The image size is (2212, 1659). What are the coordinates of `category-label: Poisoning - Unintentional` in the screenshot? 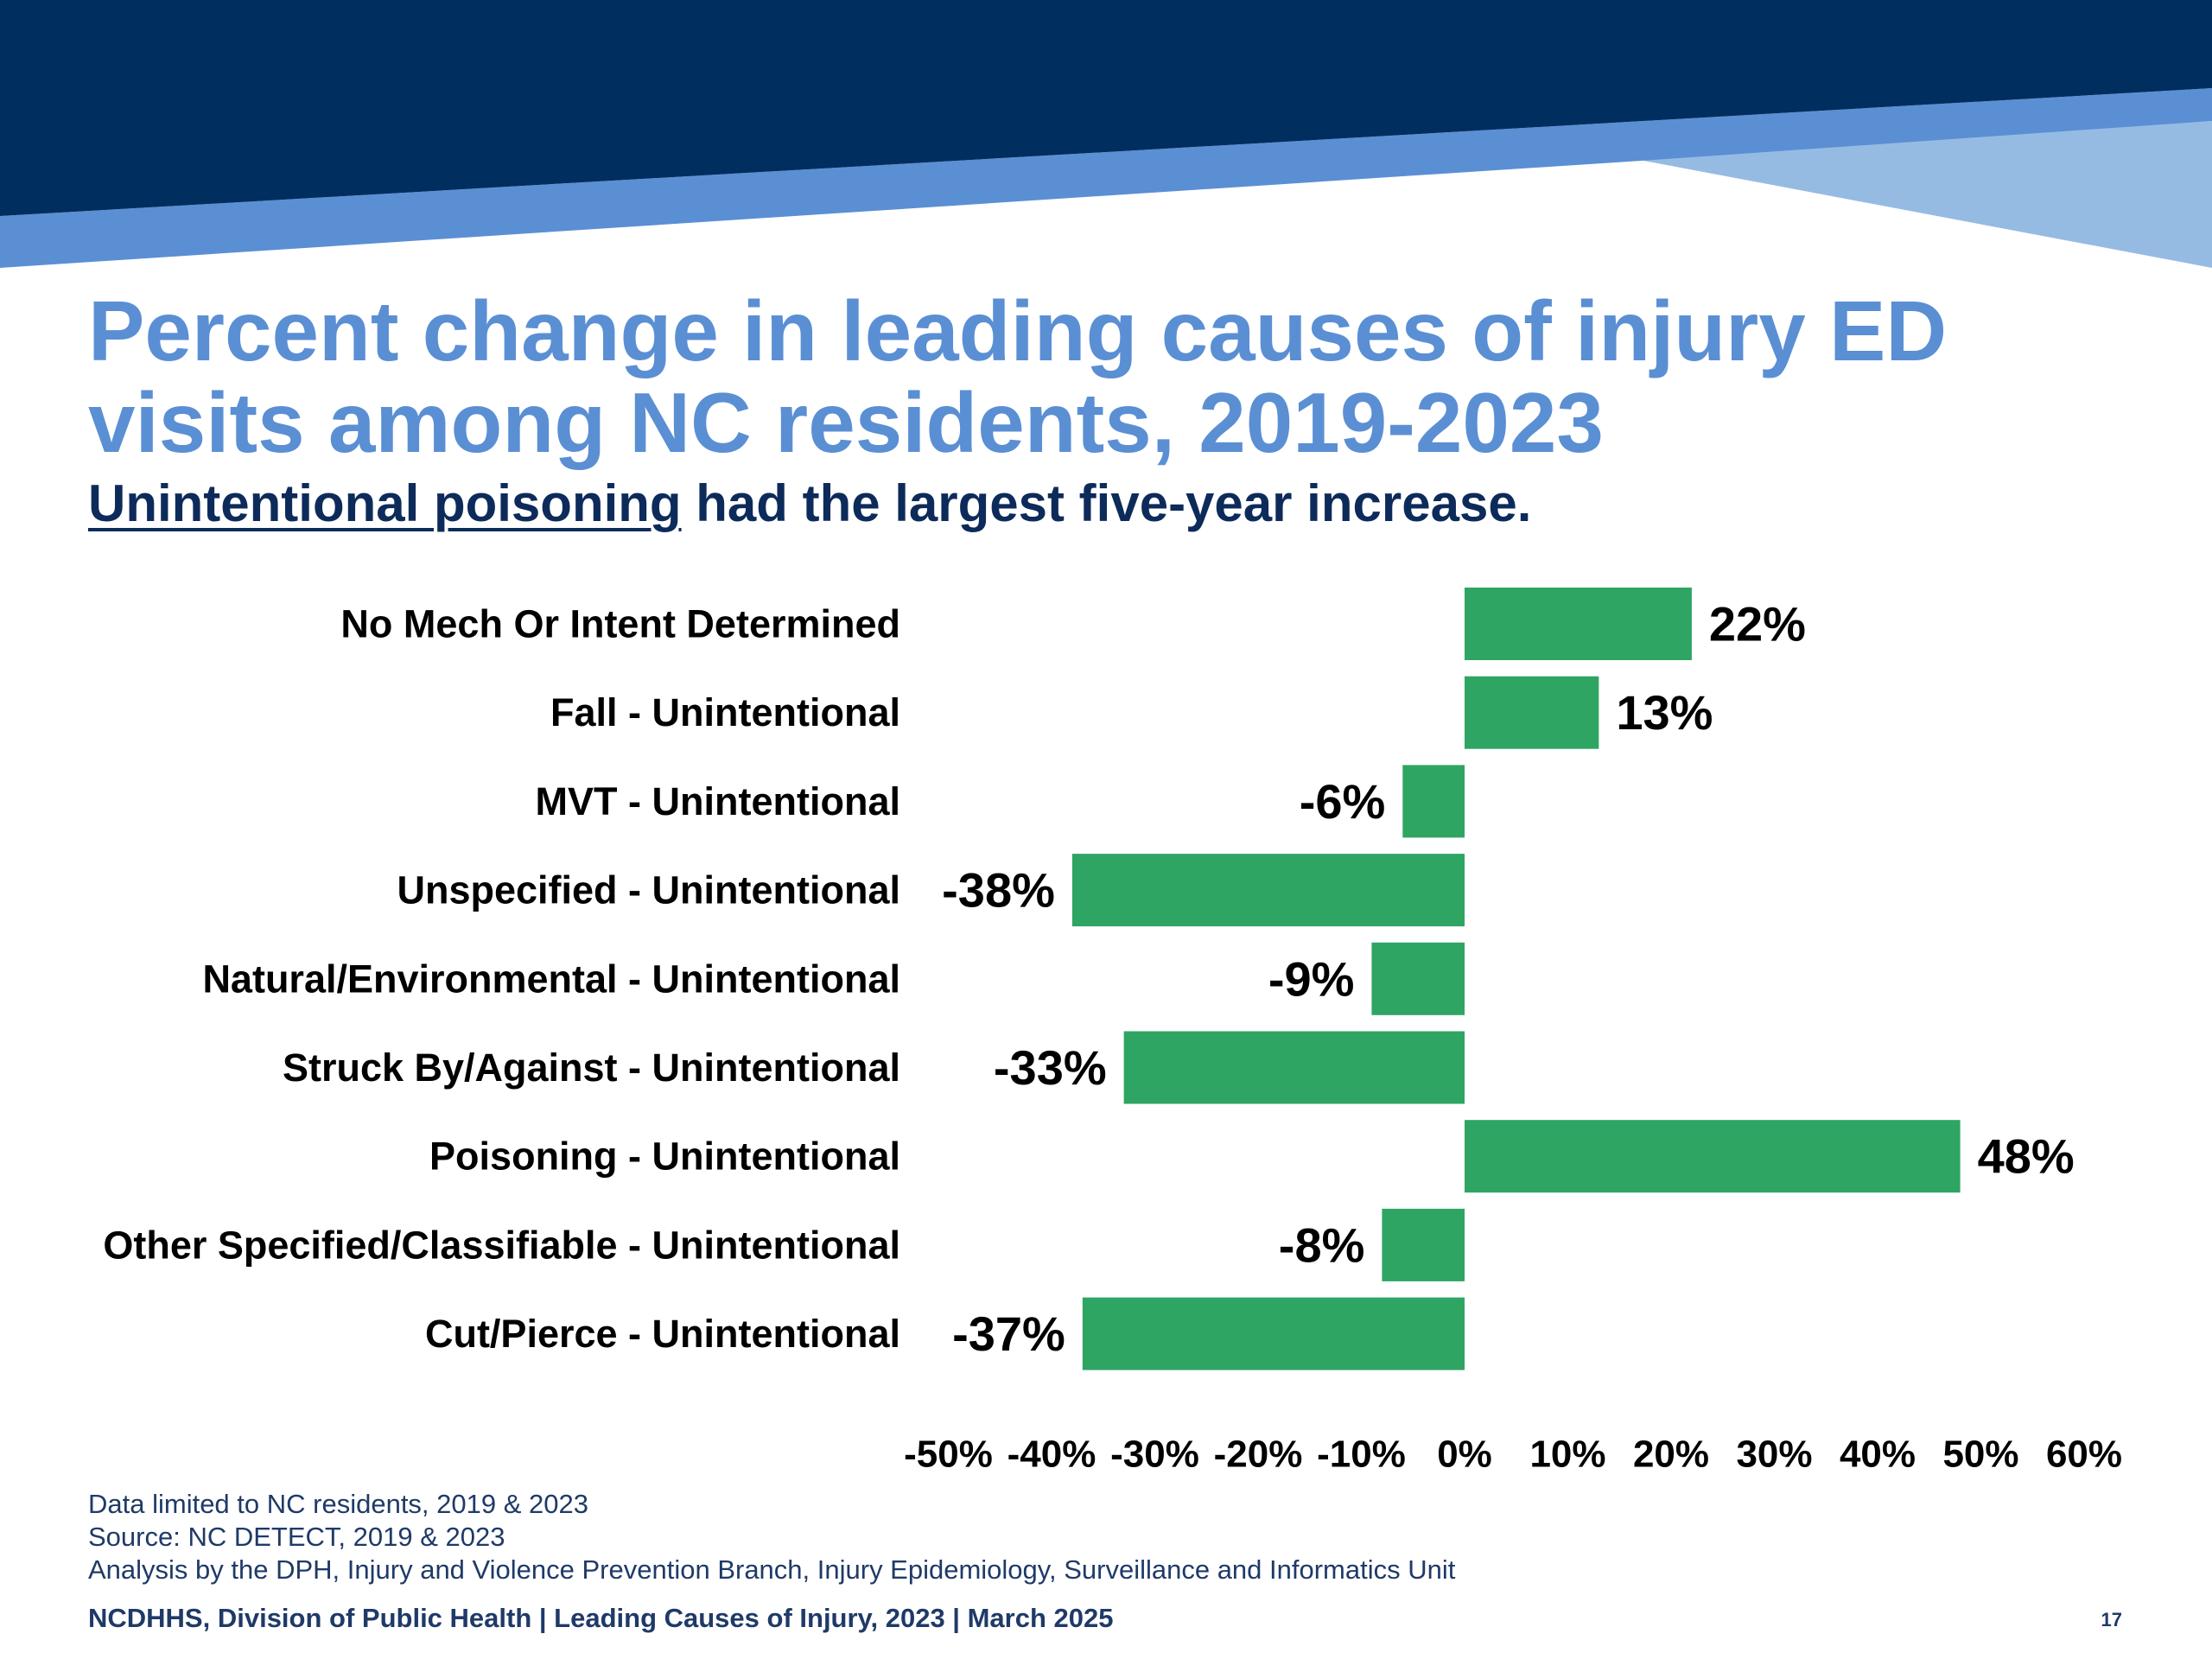 It's located at (664, 1157).